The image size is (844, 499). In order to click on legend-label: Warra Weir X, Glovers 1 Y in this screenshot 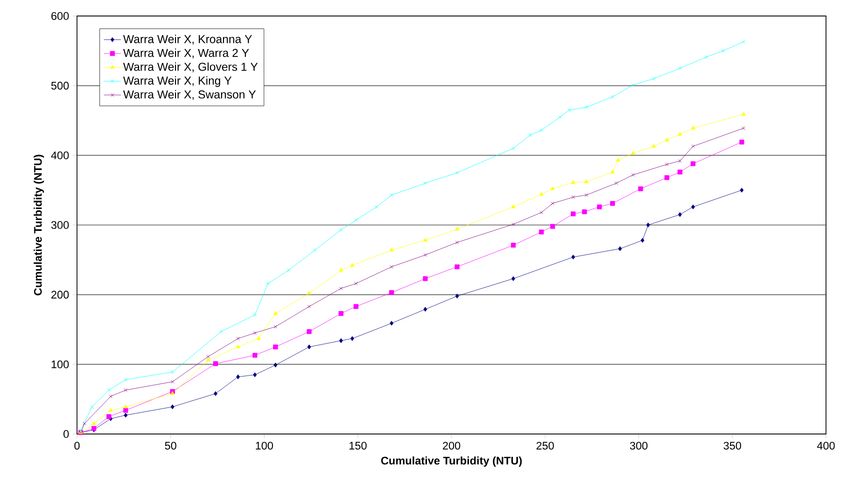, I will do `click(190, 67)`.